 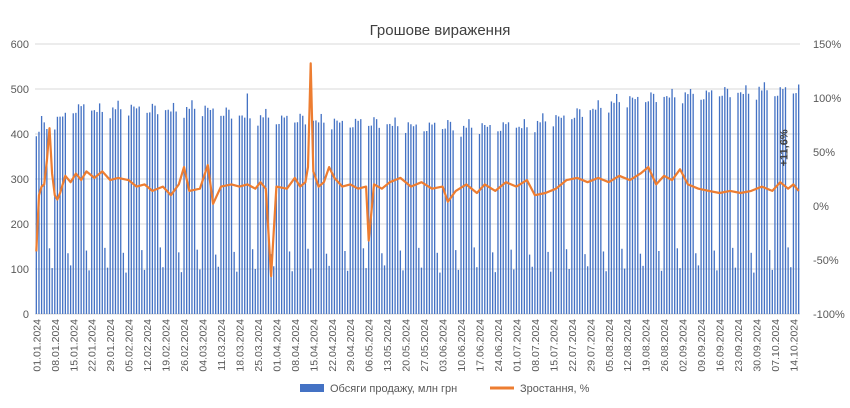 I want to click on legend-label-bar: Обсяги продажу, млн грн, so click(x=393, y=389).